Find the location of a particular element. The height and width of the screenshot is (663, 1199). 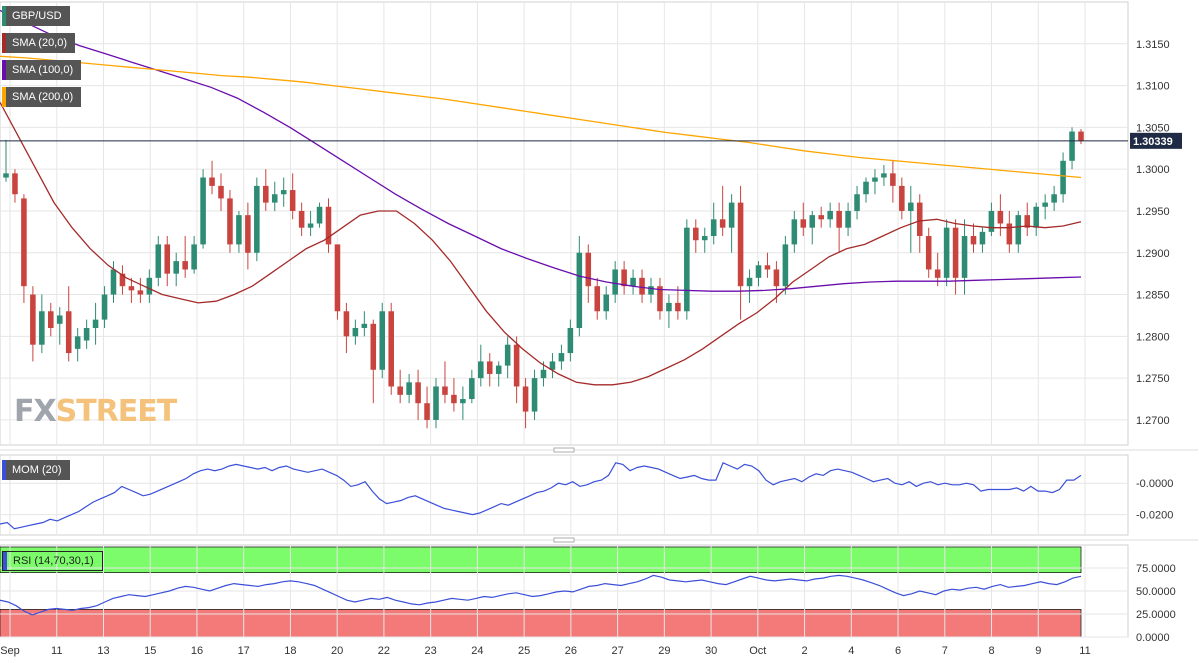

sma20-label: SMA (20,0) is located at coordinates (40, 43).